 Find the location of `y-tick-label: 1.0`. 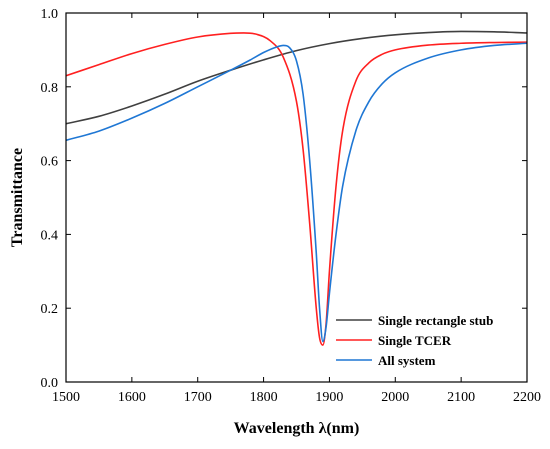

y-tick-label: 1.0 is located at coordinates (50, 14).